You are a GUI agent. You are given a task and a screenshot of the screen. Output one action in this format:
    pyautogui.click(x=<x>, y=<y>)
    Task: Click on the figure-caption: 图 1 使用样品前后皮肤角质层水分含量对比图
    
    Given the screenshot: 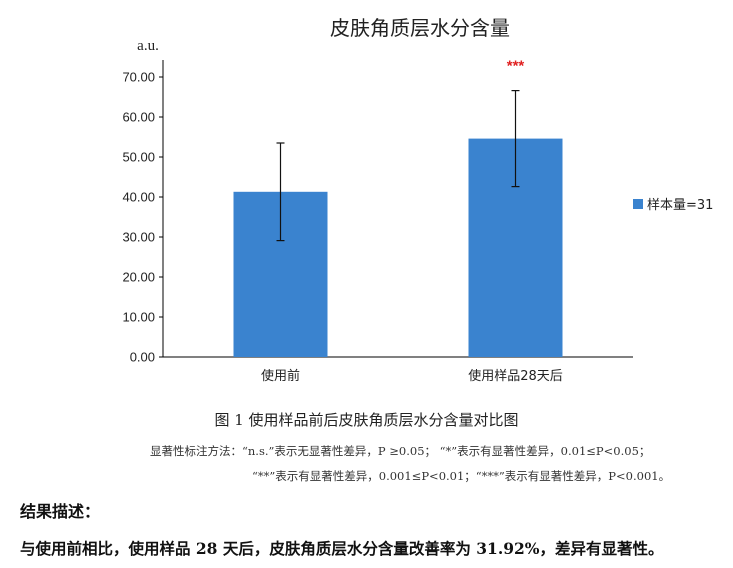 What is the action you would take?
    pyautogui.click(x=366, y=420)
    